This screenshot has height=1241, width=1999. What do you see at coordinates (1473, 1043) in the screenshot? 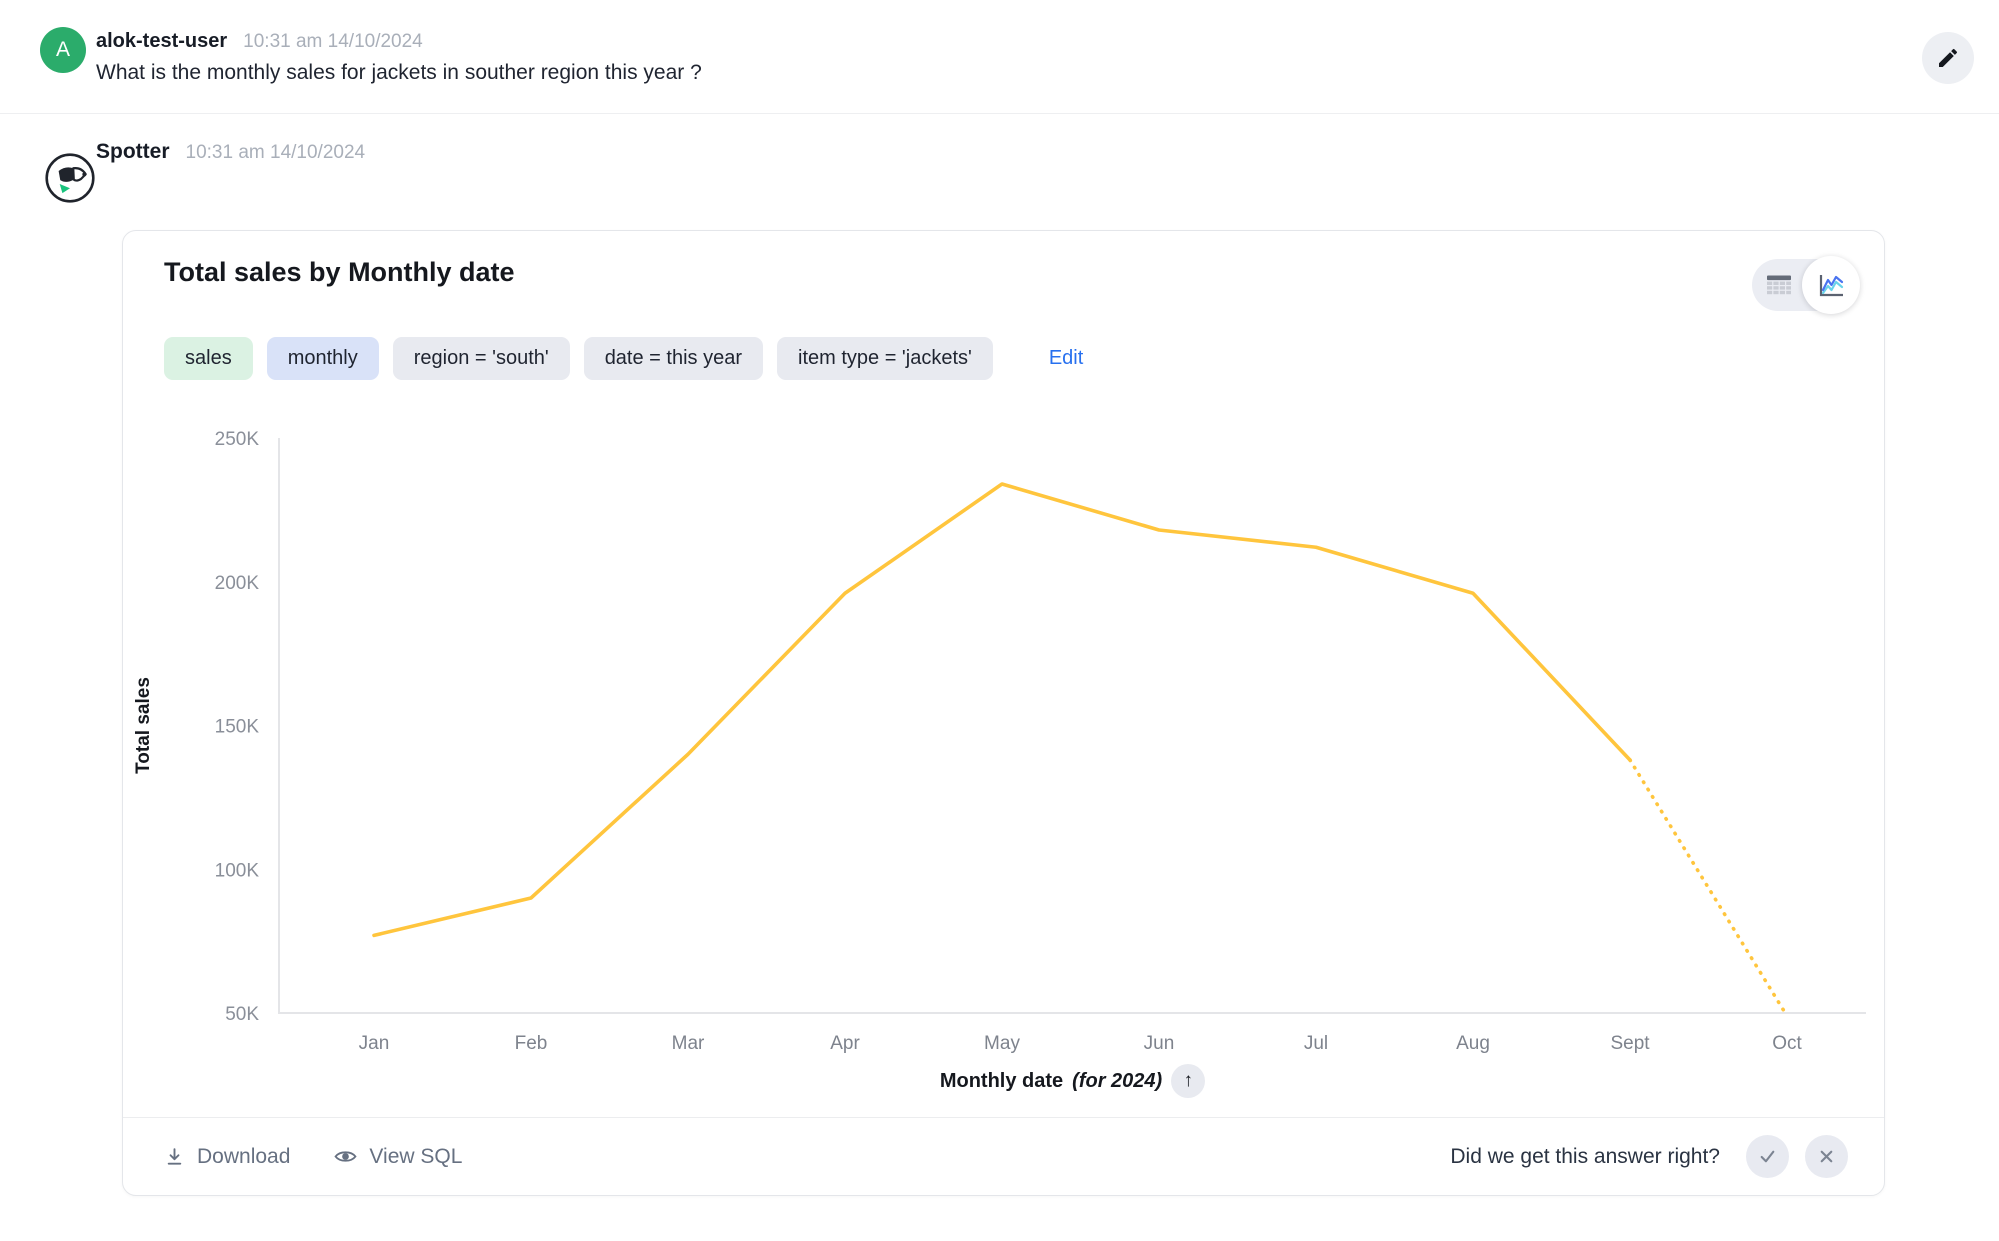
I see `x-axis-tick-label: Aug` at bounding box center [1473, 1043].